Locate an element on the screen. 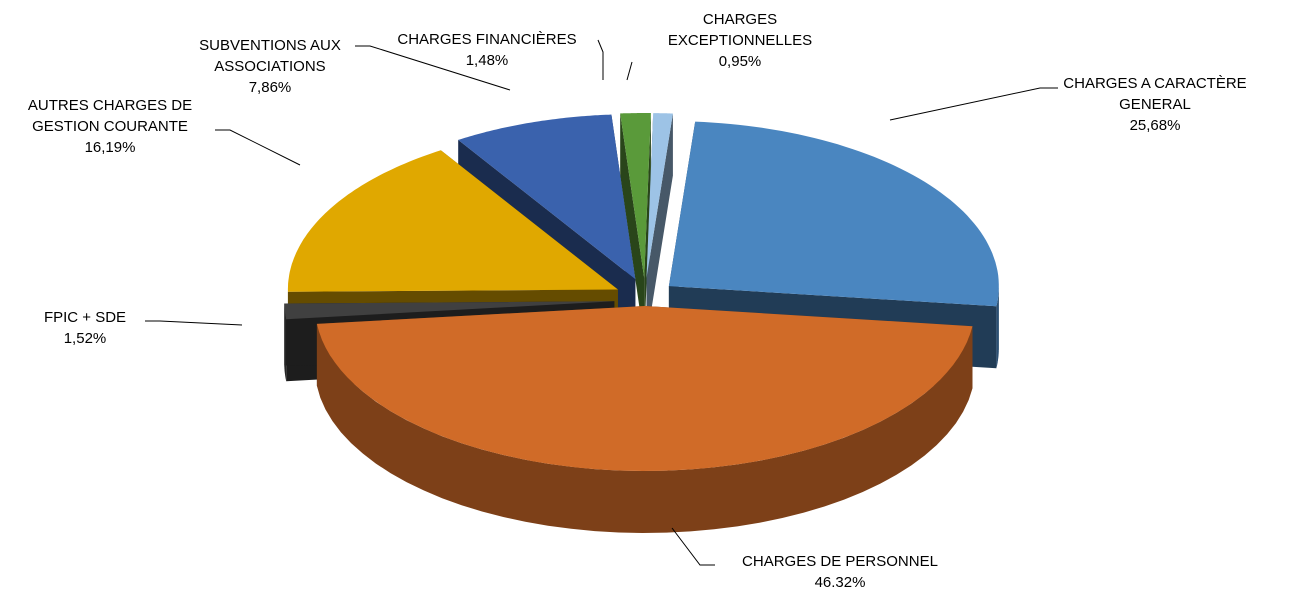 Image resolution: width=1298 pixels, height=590 pixels. value-label: 25,68% is located at coordinates (1155, 125).